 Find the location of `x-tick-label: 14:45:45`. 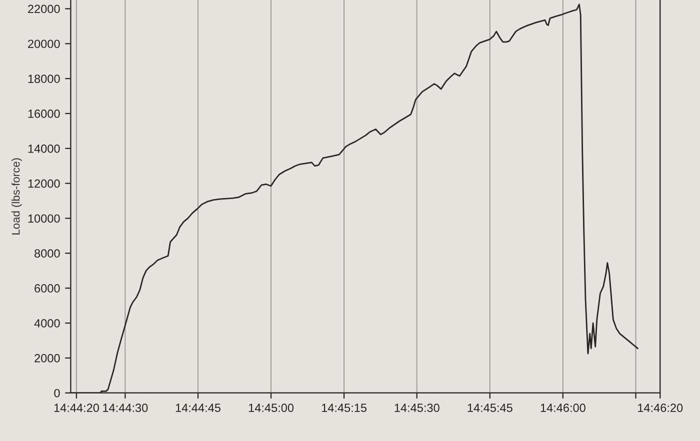

x-tick-label: 14:45:45 is located at coordinates (490, 408).